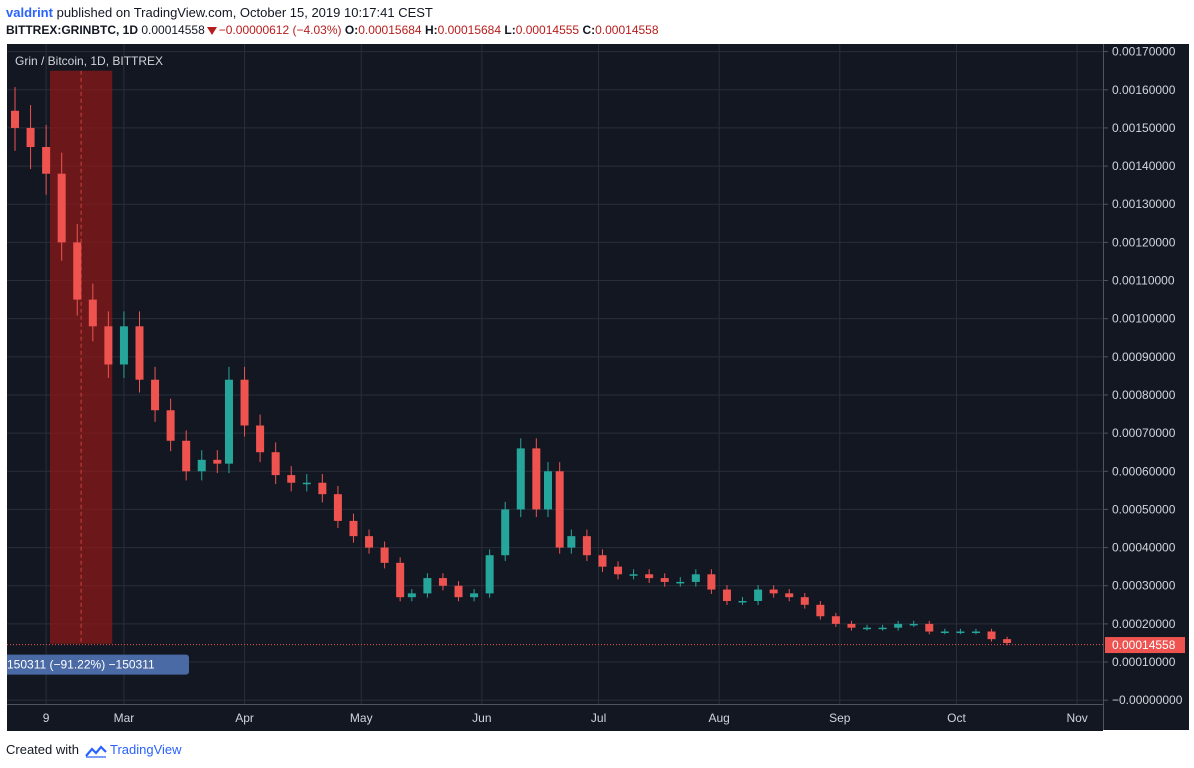  Describe the element at coordinates (244, 718) in the screenshot. I see `x-tick-label: Apr` at that location.